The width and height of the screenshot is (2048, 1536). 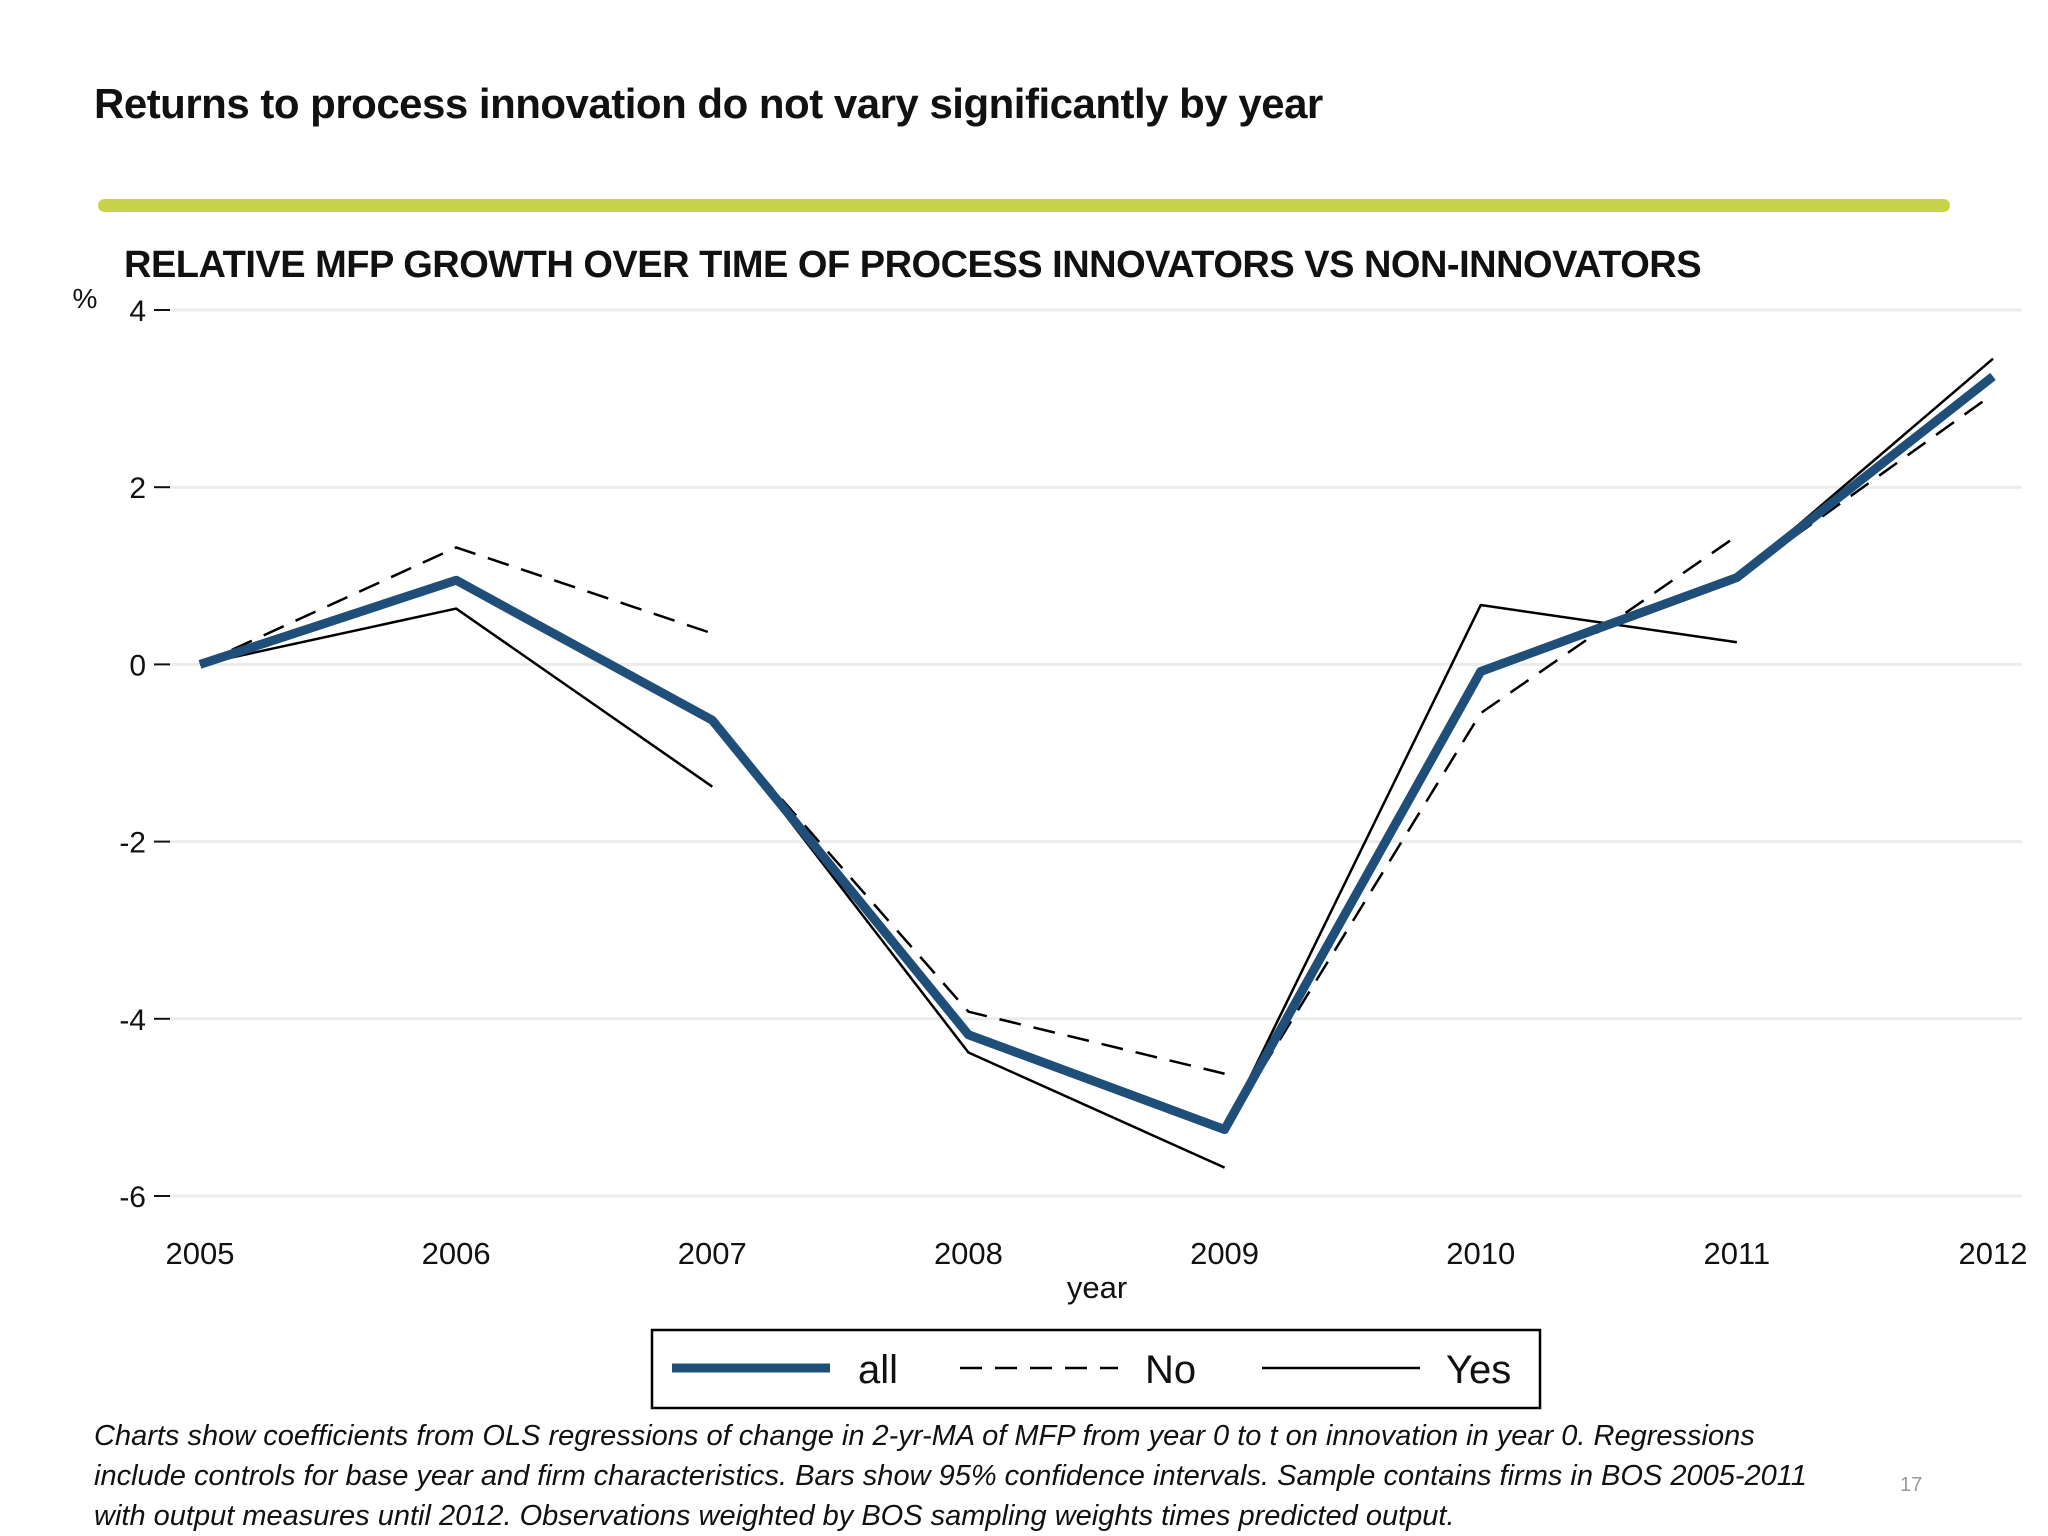 What do you see at coordinates (137, 665) in the screenshot?
I see `y-tick-label: 0` at bounding box center [137, 665].